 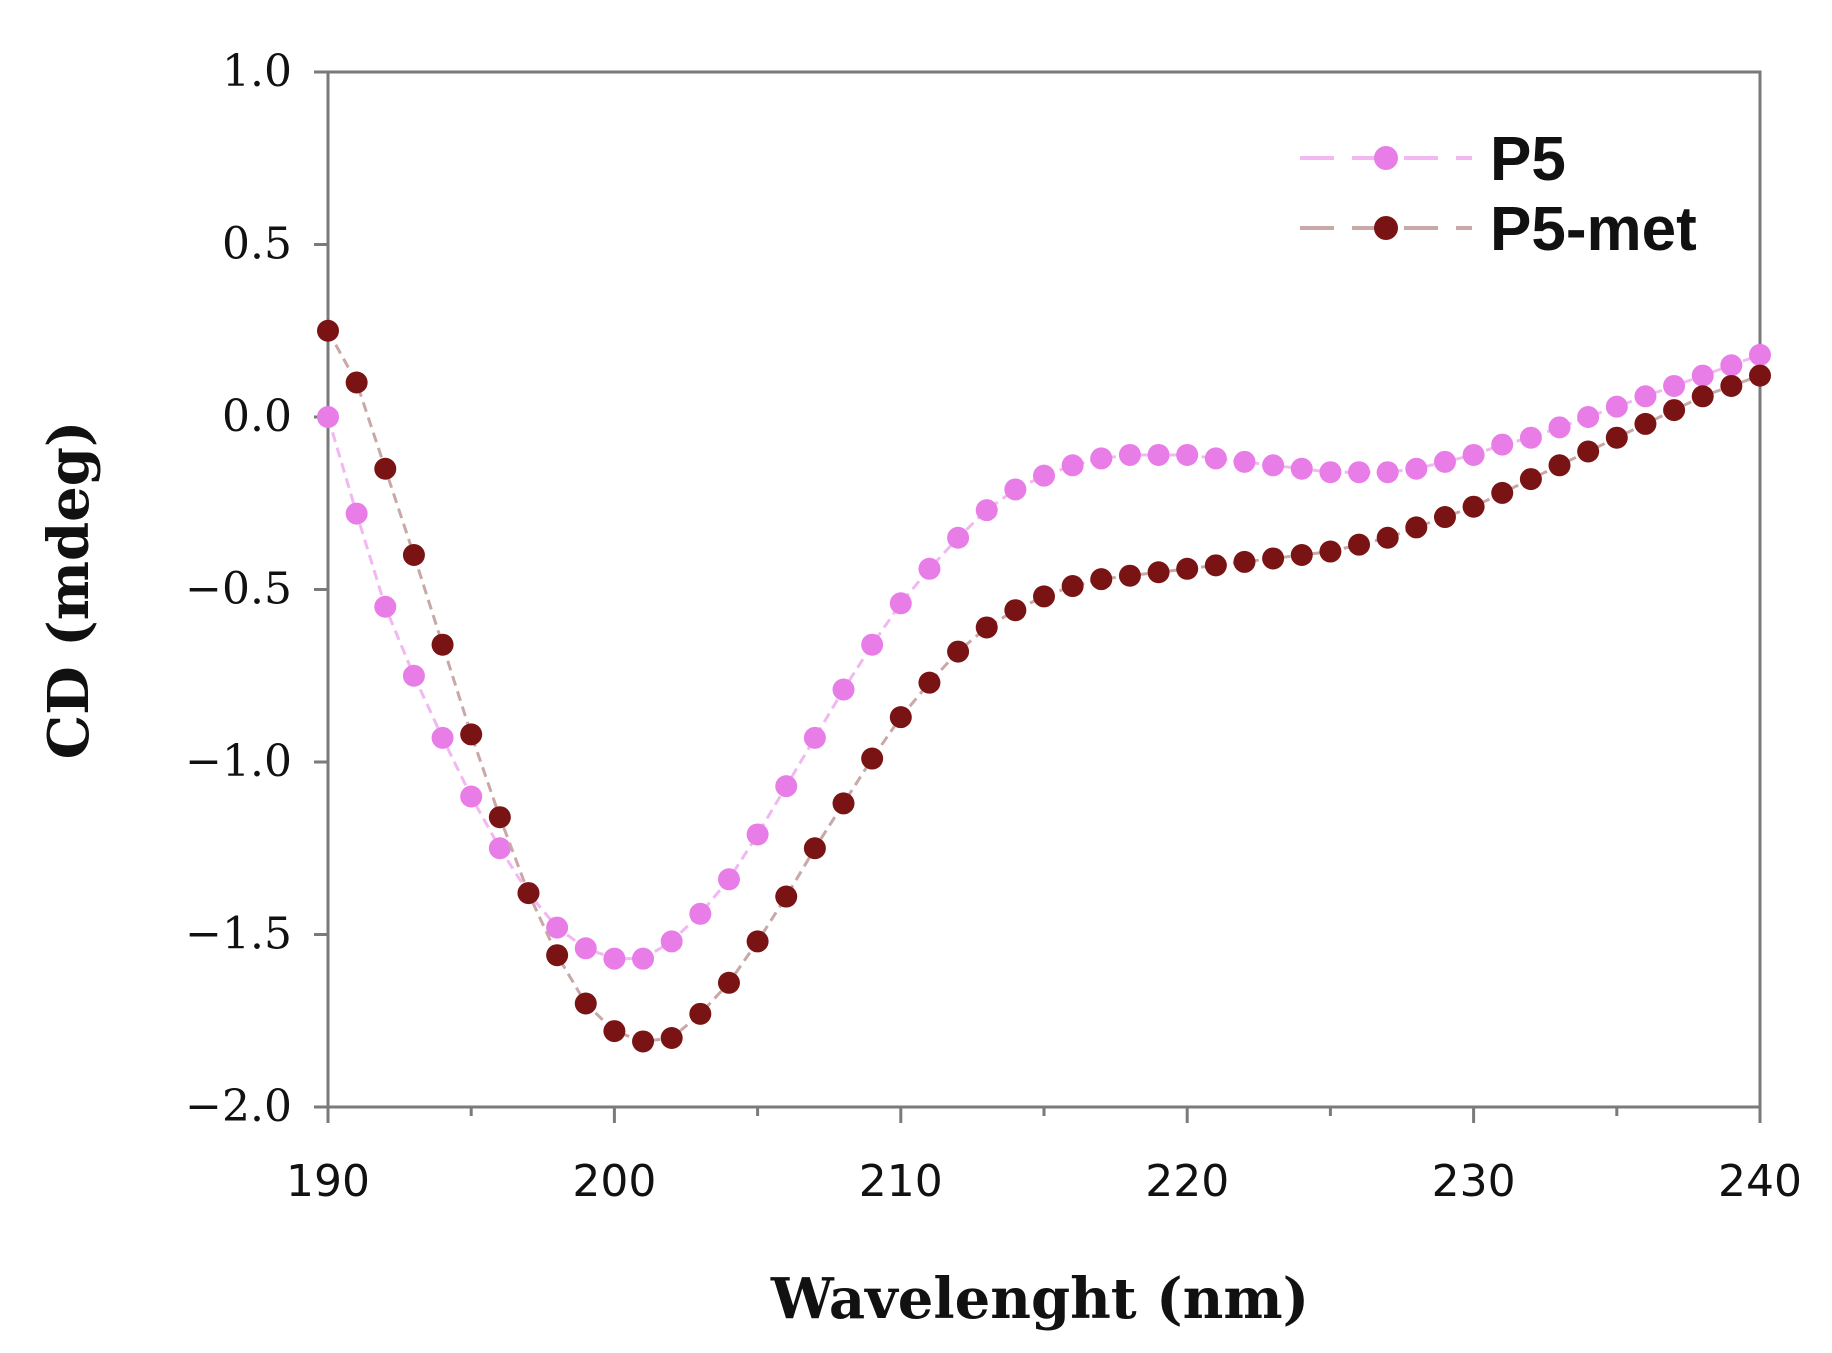 What do you see at coordinates (1593, 229) in the screenshot?
I see `legend-label: P5-met` at bounding box center [1593, 229].